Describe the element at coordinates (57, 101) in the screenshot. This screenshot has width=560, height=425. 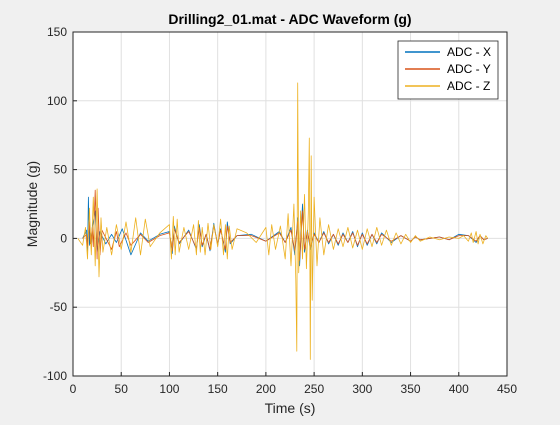
I see `y-tick-label: 100` at that location.